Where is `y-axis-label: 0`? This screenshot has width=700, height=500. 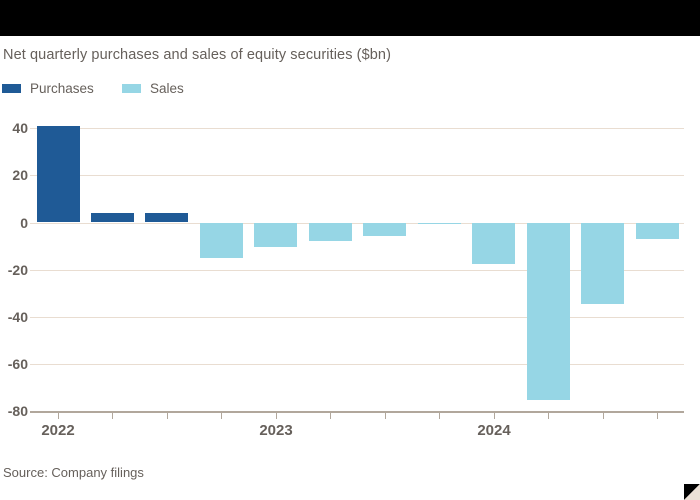
y-axis-label: 0 is located at coordinates (24, 223).